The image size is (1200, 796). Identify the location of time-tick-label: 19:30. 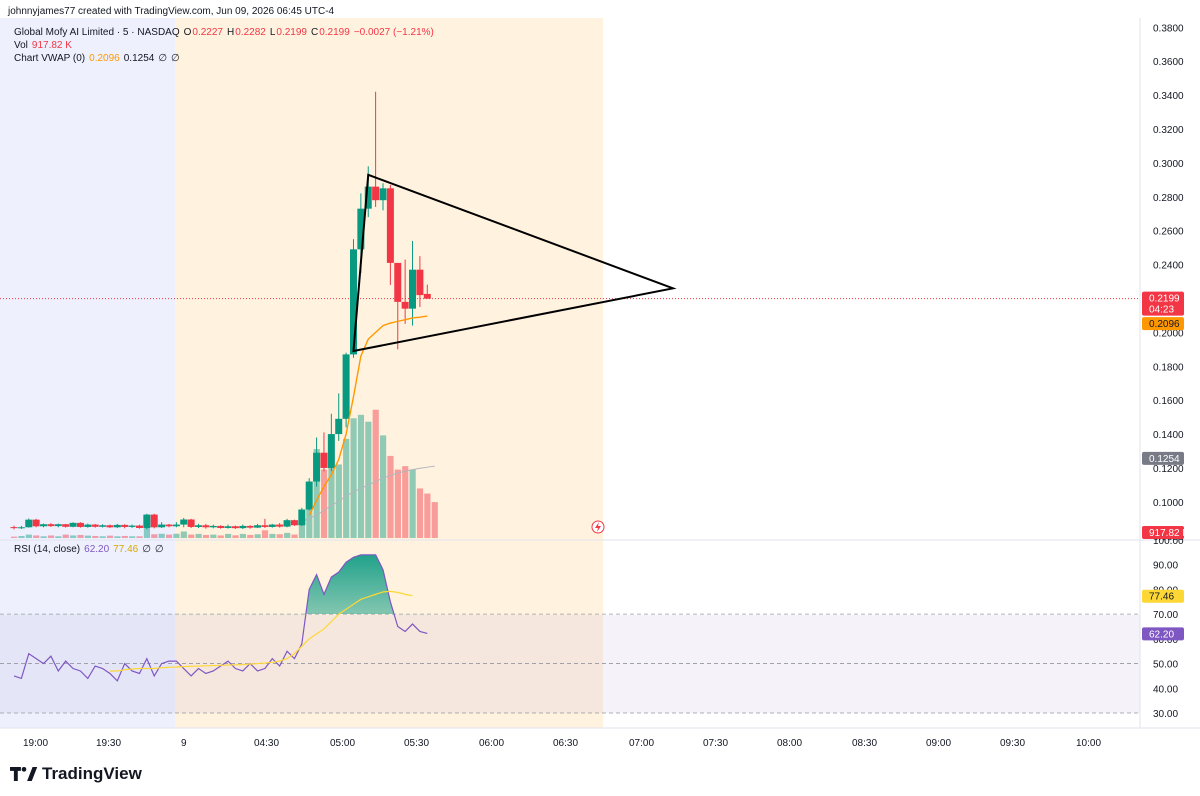
(108, 743).